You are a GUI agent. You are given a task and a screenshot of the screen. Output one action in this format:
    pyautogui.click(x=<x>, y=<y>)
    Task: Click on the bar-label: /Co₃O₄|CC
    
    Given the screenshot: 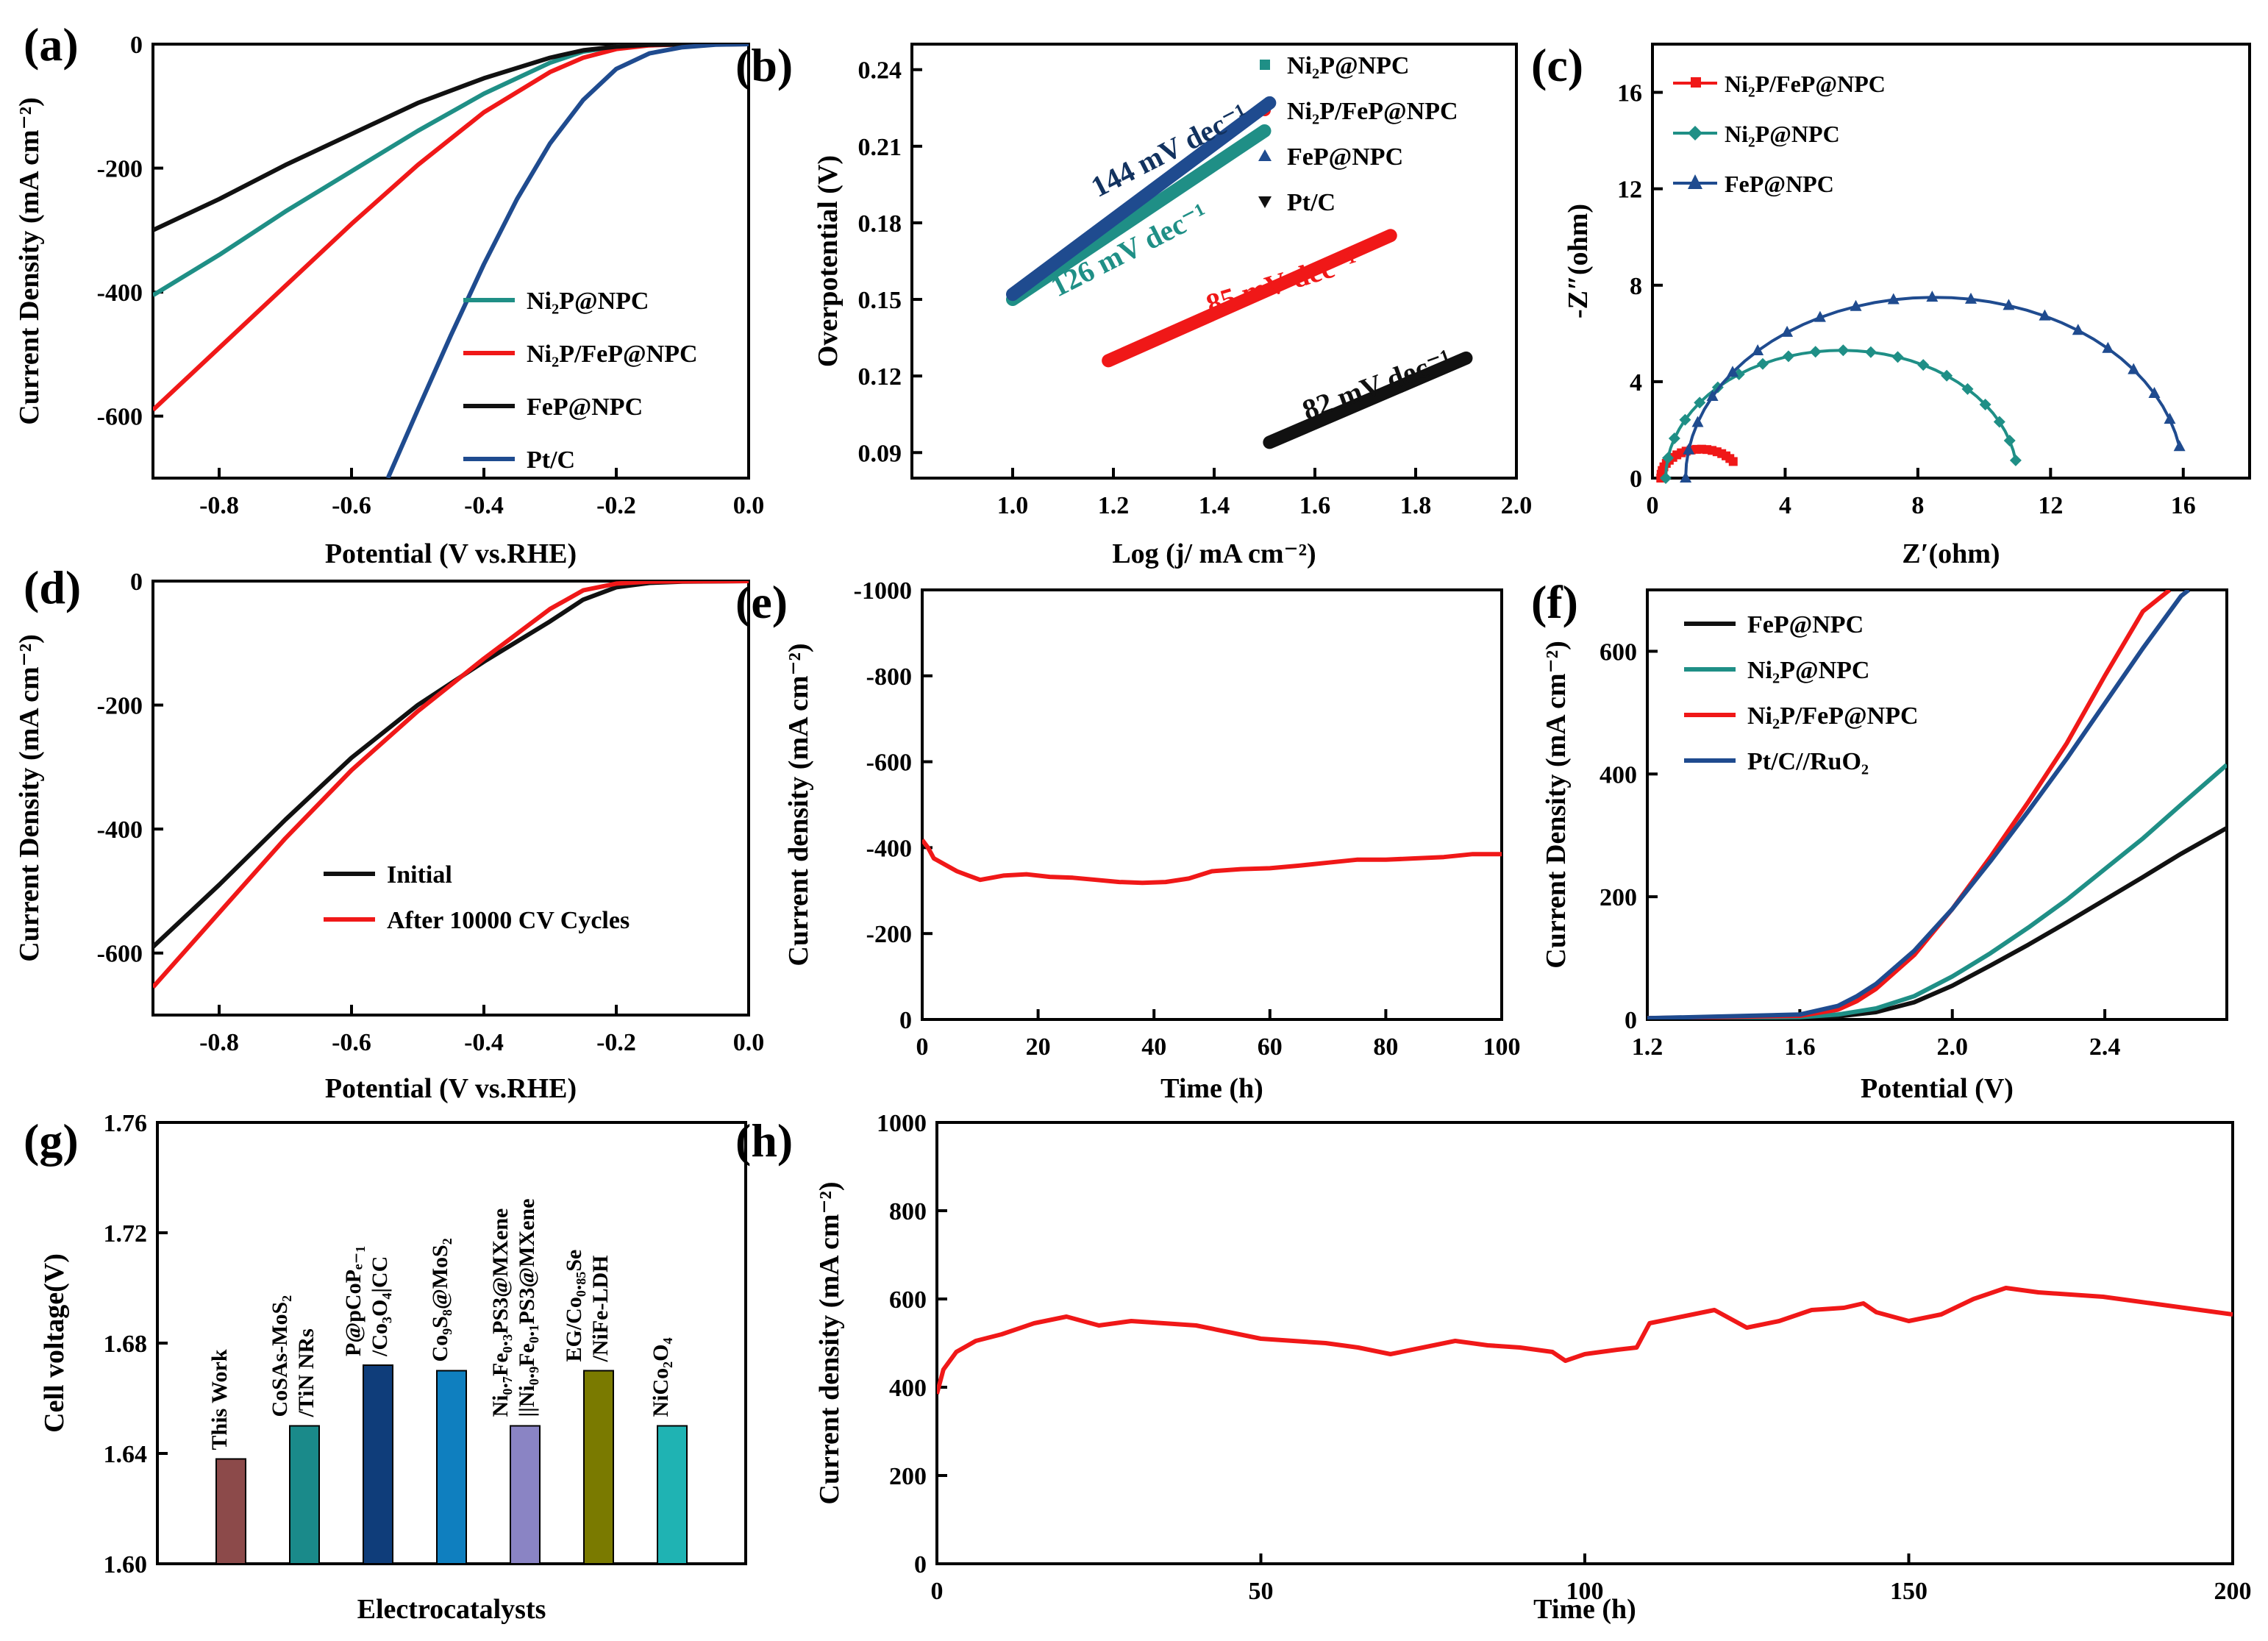 What is the action you would take?
    pyautogui.click(x=380, y=1306)
    